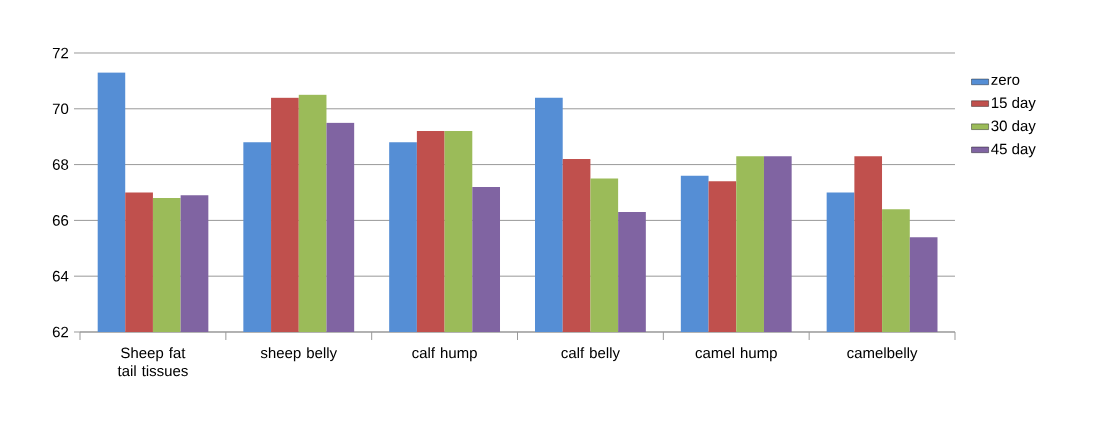  Describe the element at coordinates (1005, 80) in the screenshot. I see `legend-label: zero` at that location.